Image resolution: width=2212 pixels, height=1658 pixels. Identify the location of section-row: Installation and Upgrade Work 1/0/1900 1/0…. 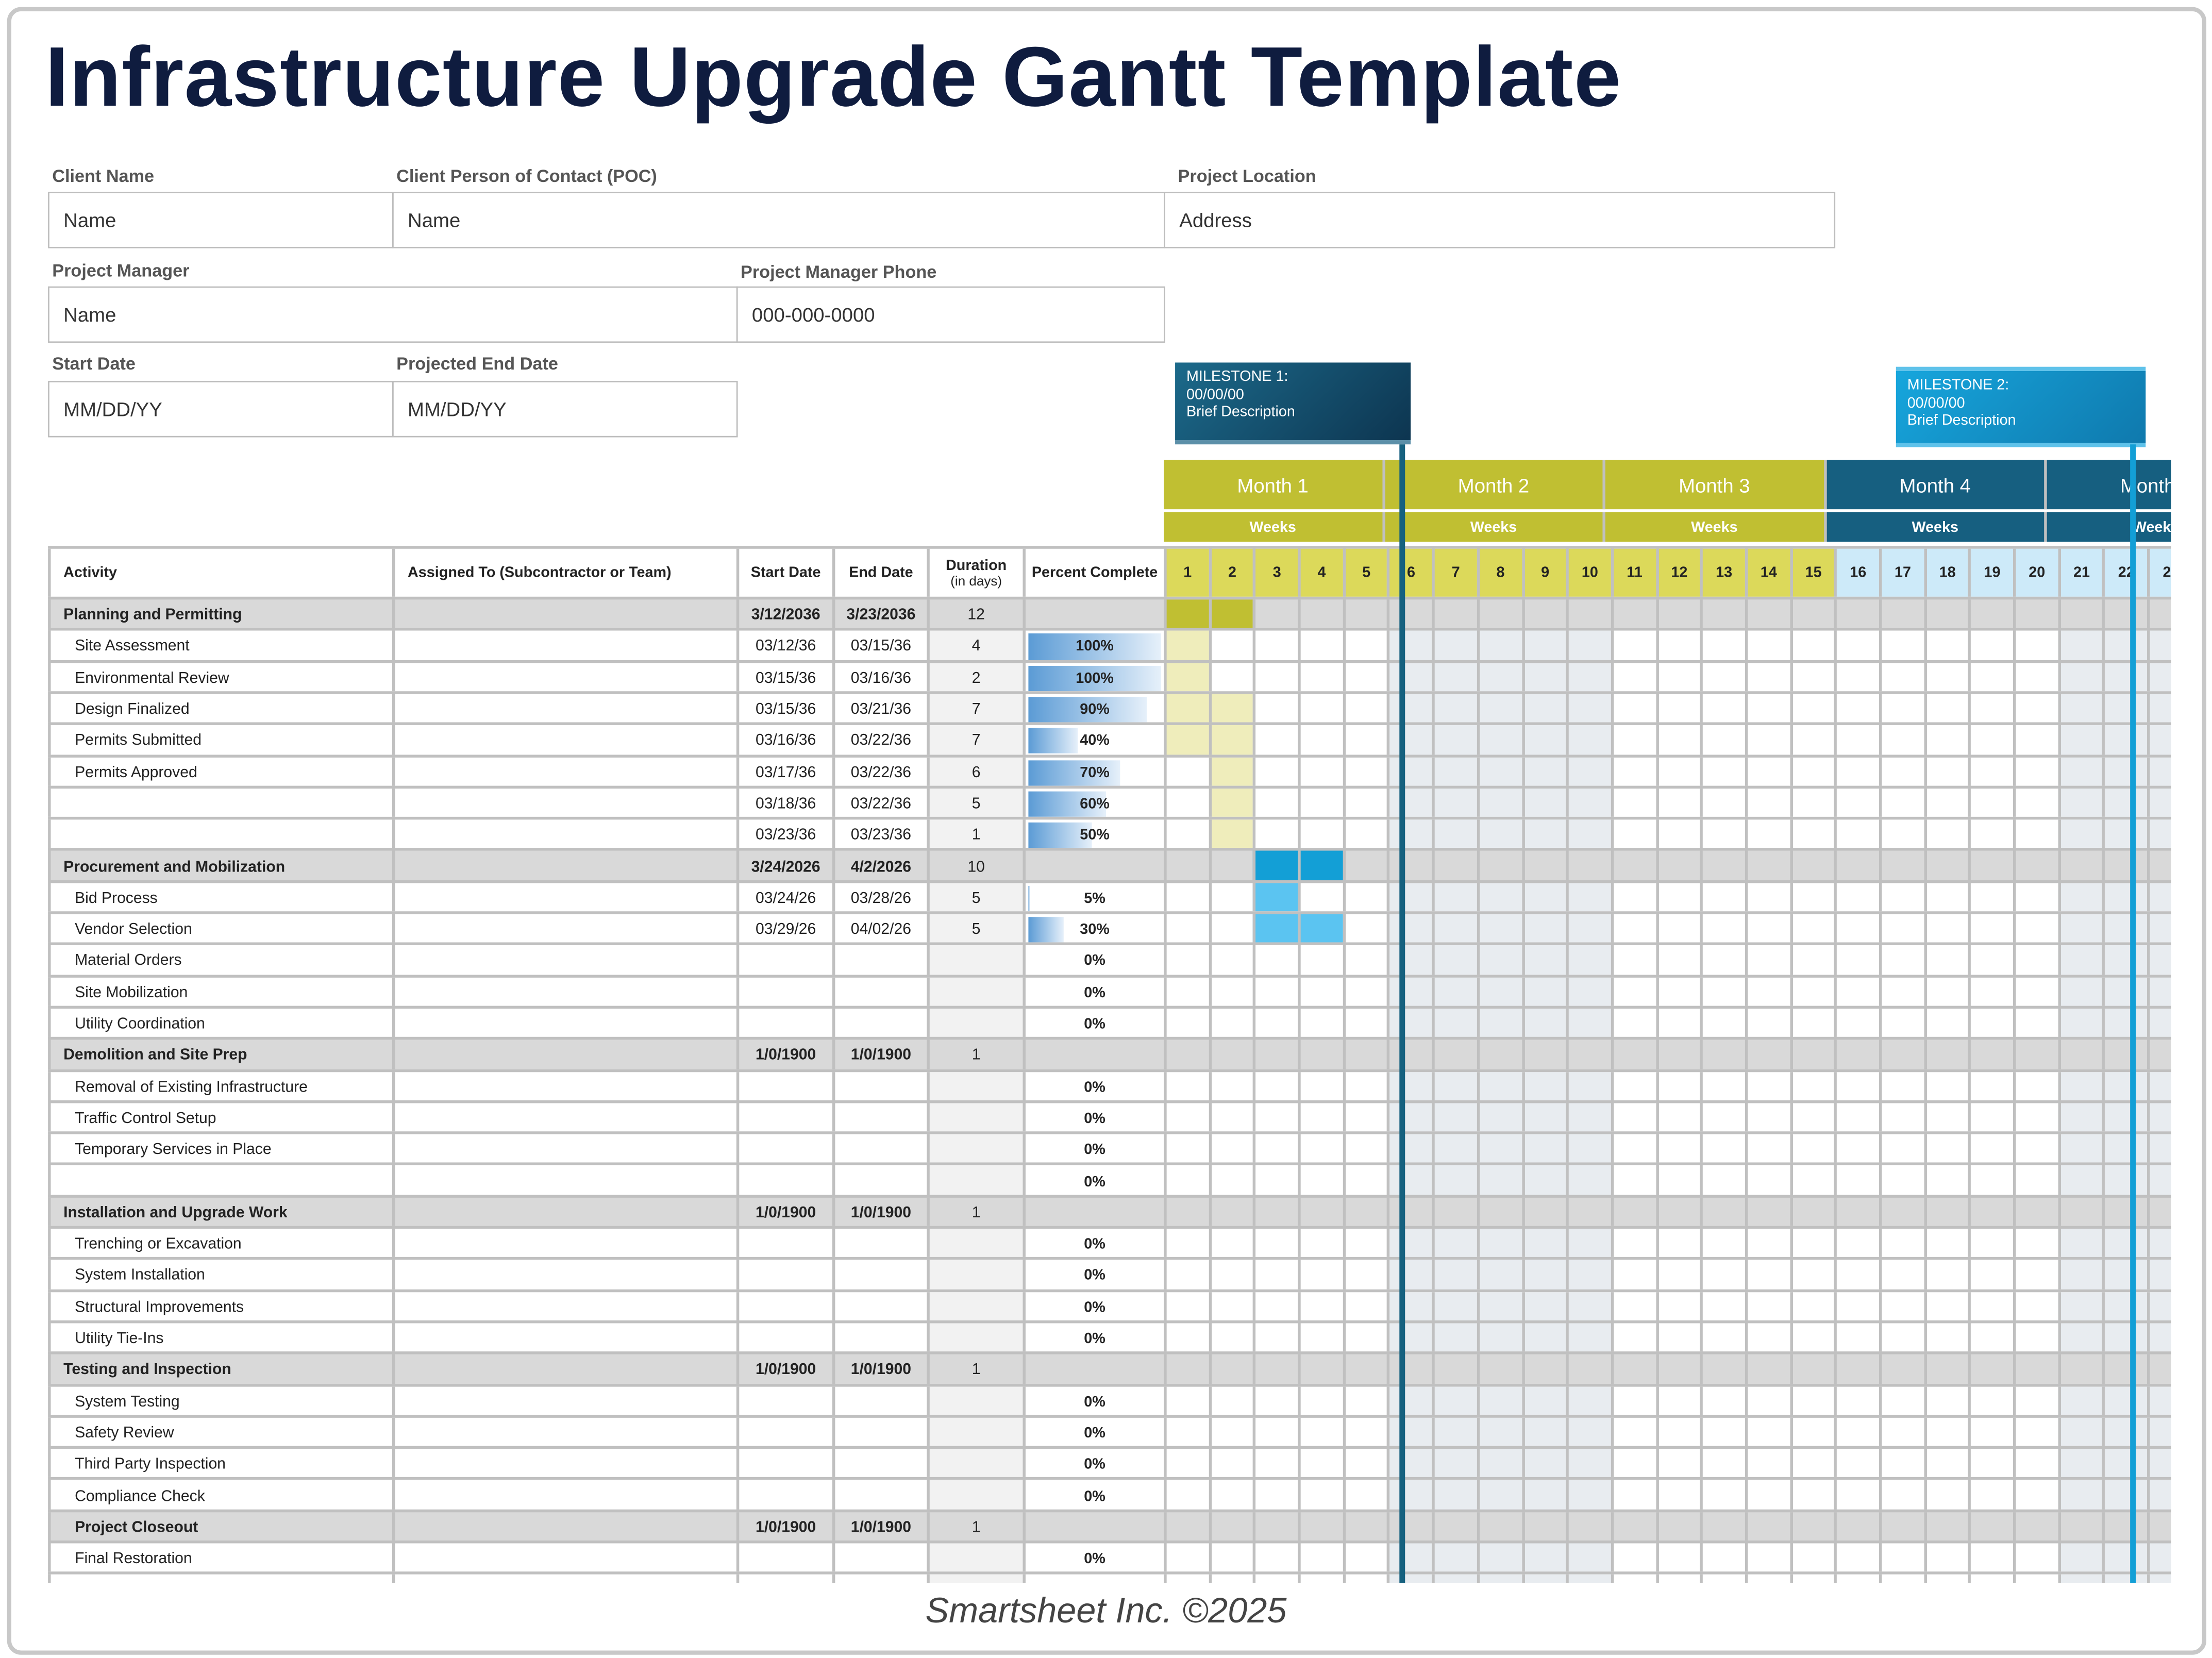
(1109, 1211).